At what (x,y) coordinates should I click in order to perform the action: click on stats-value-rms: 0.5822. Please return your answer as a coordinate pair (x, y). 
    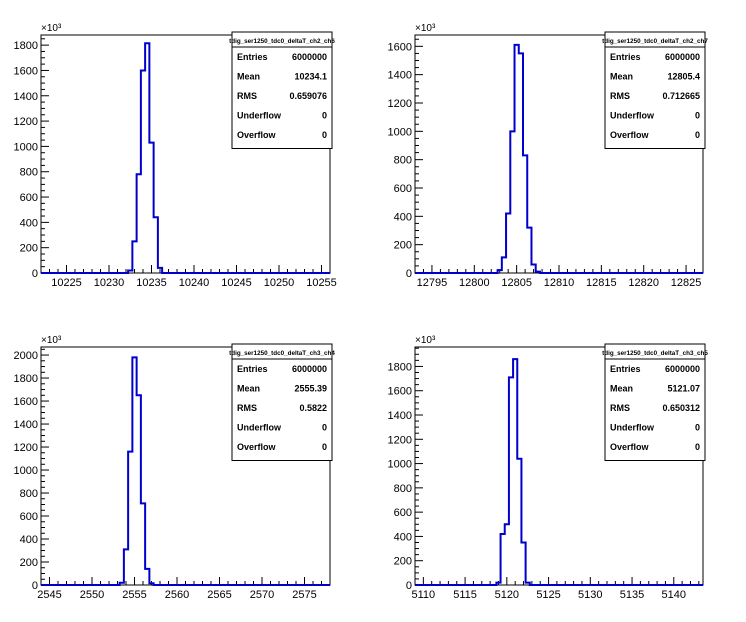
    Looking at the image, I should click on (313, 408).